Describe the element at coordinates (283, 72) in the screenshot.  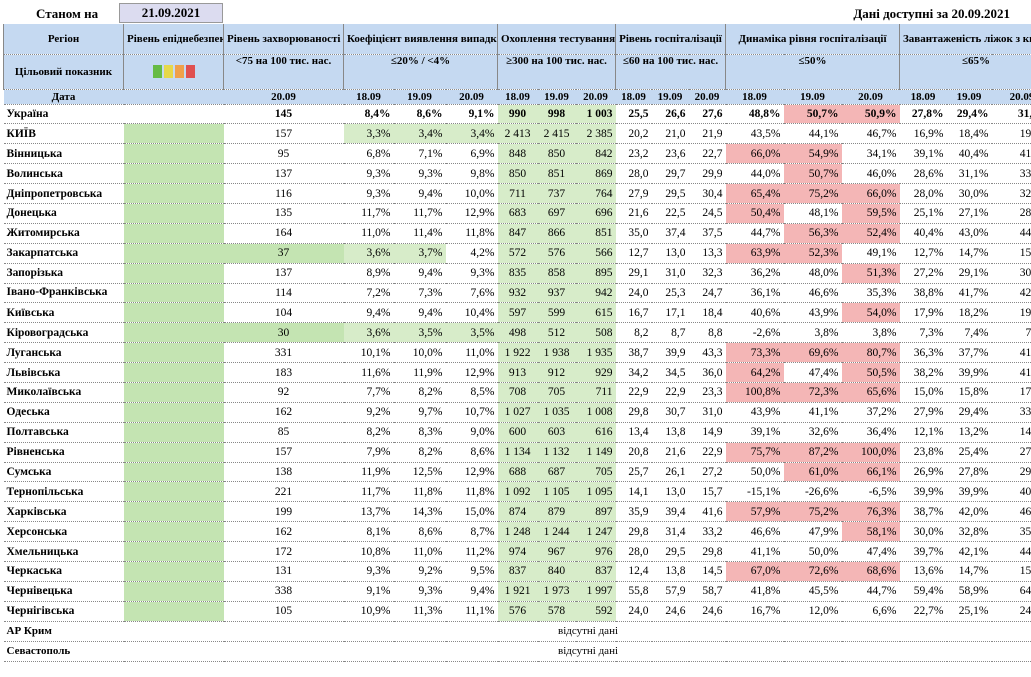
I see `target-incidence: <75 на 100 тис. нас.` at that location.